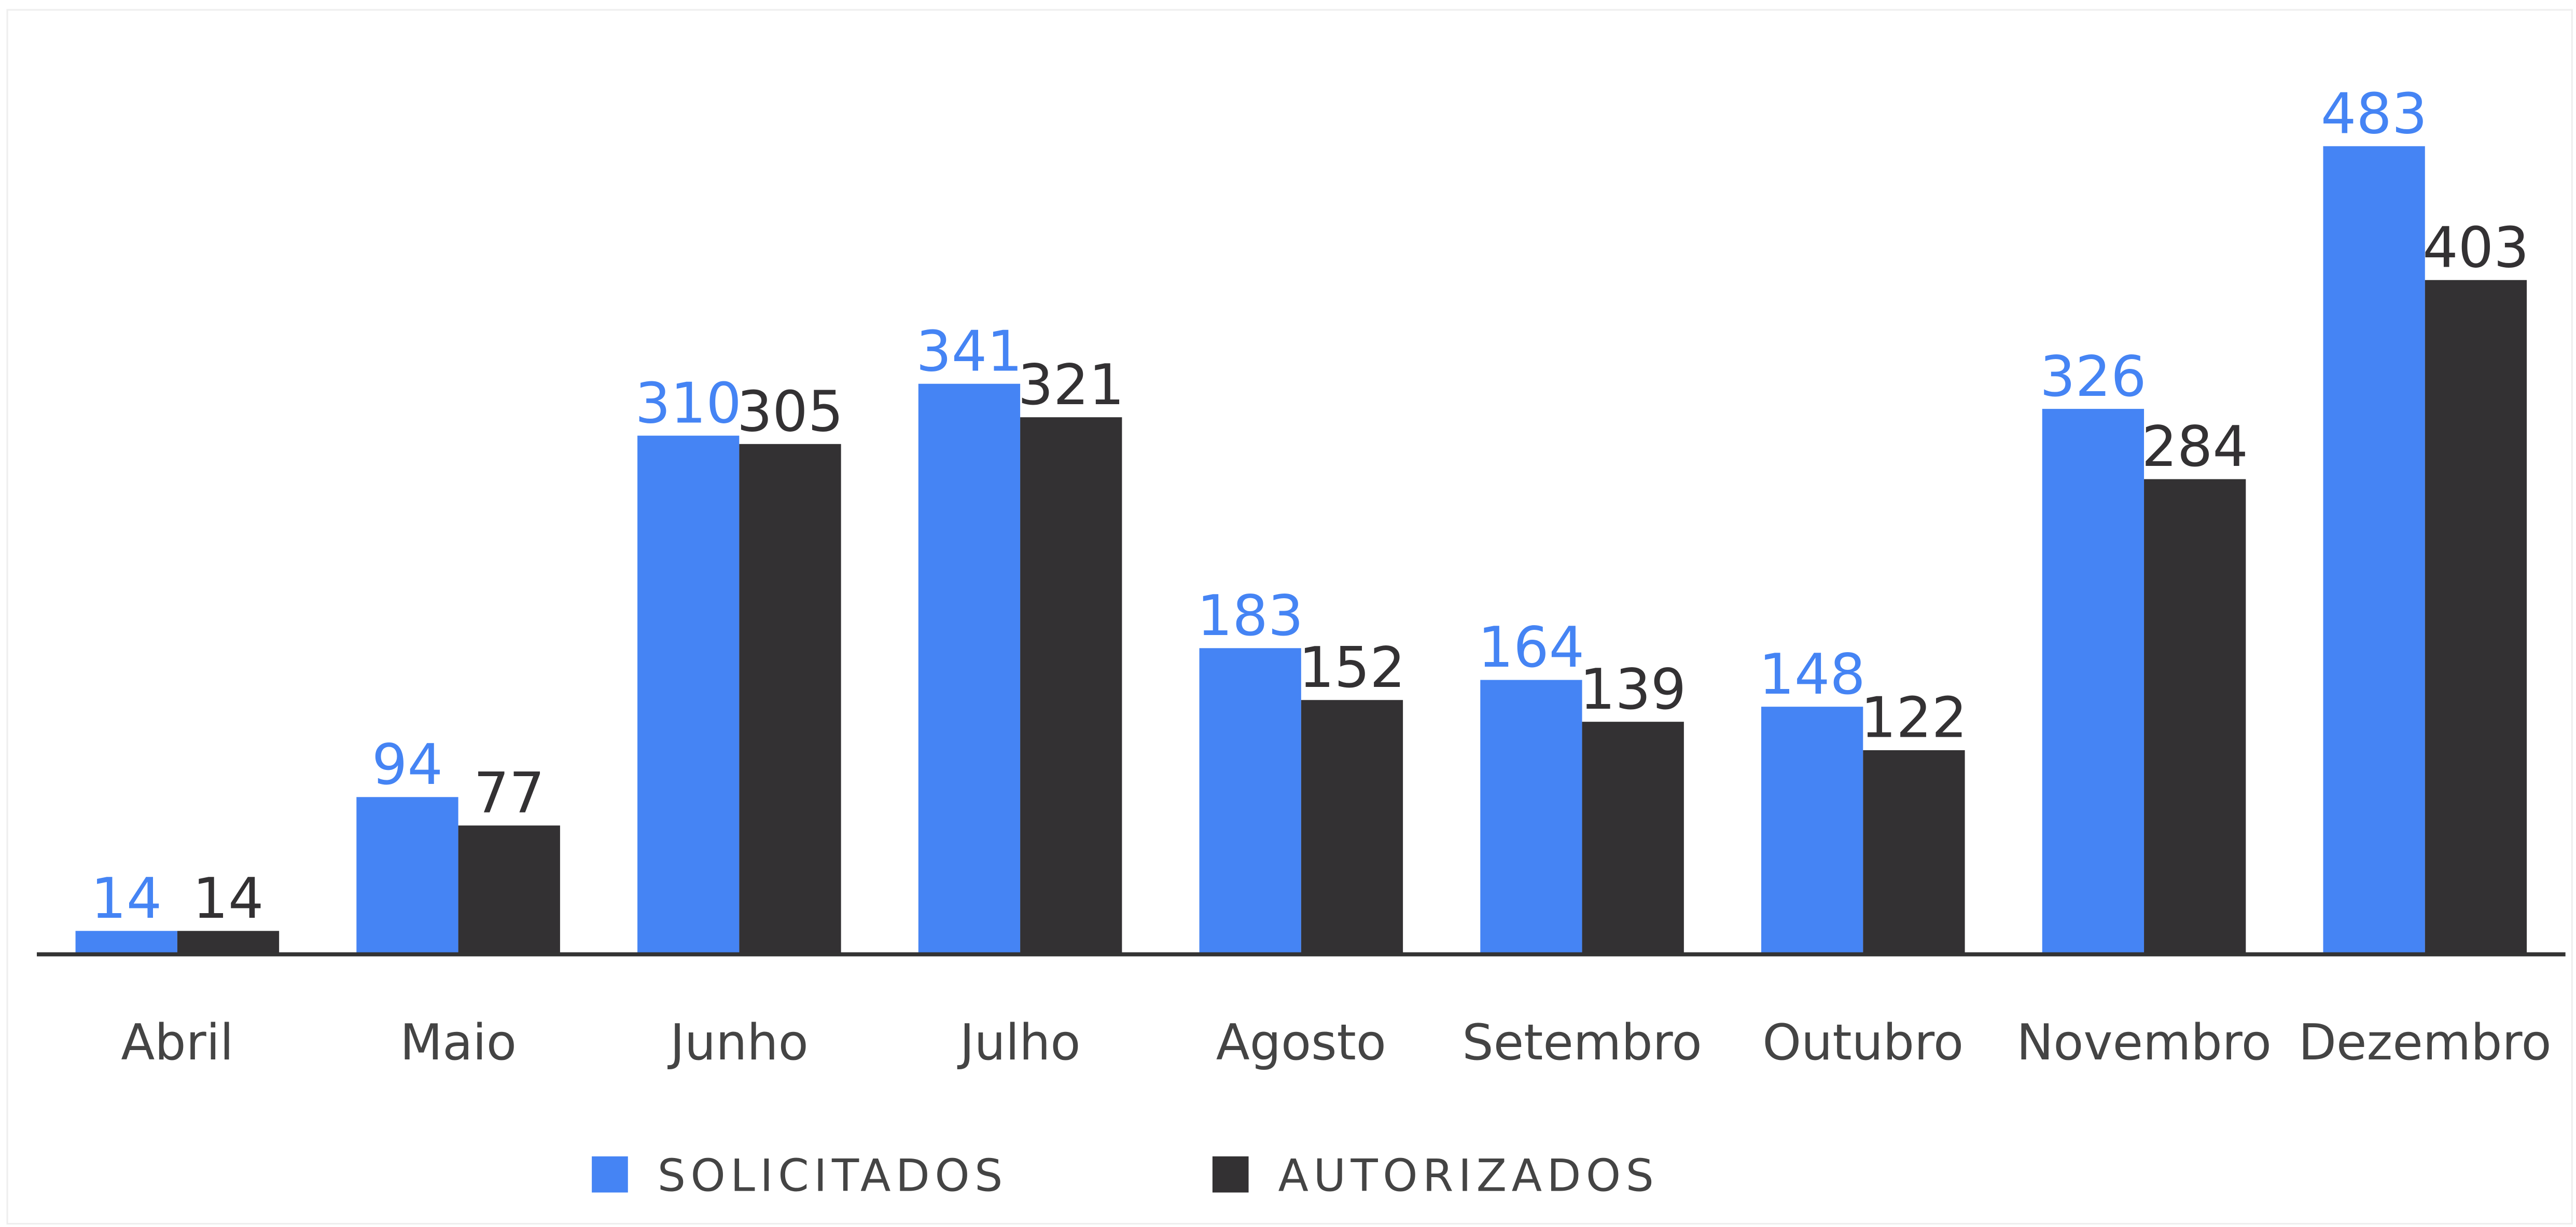 Image resolution: width=2576 pixels, height=1227 pixels. I want to click on legend-label: SOLICITADOS, so click(833, 1176).